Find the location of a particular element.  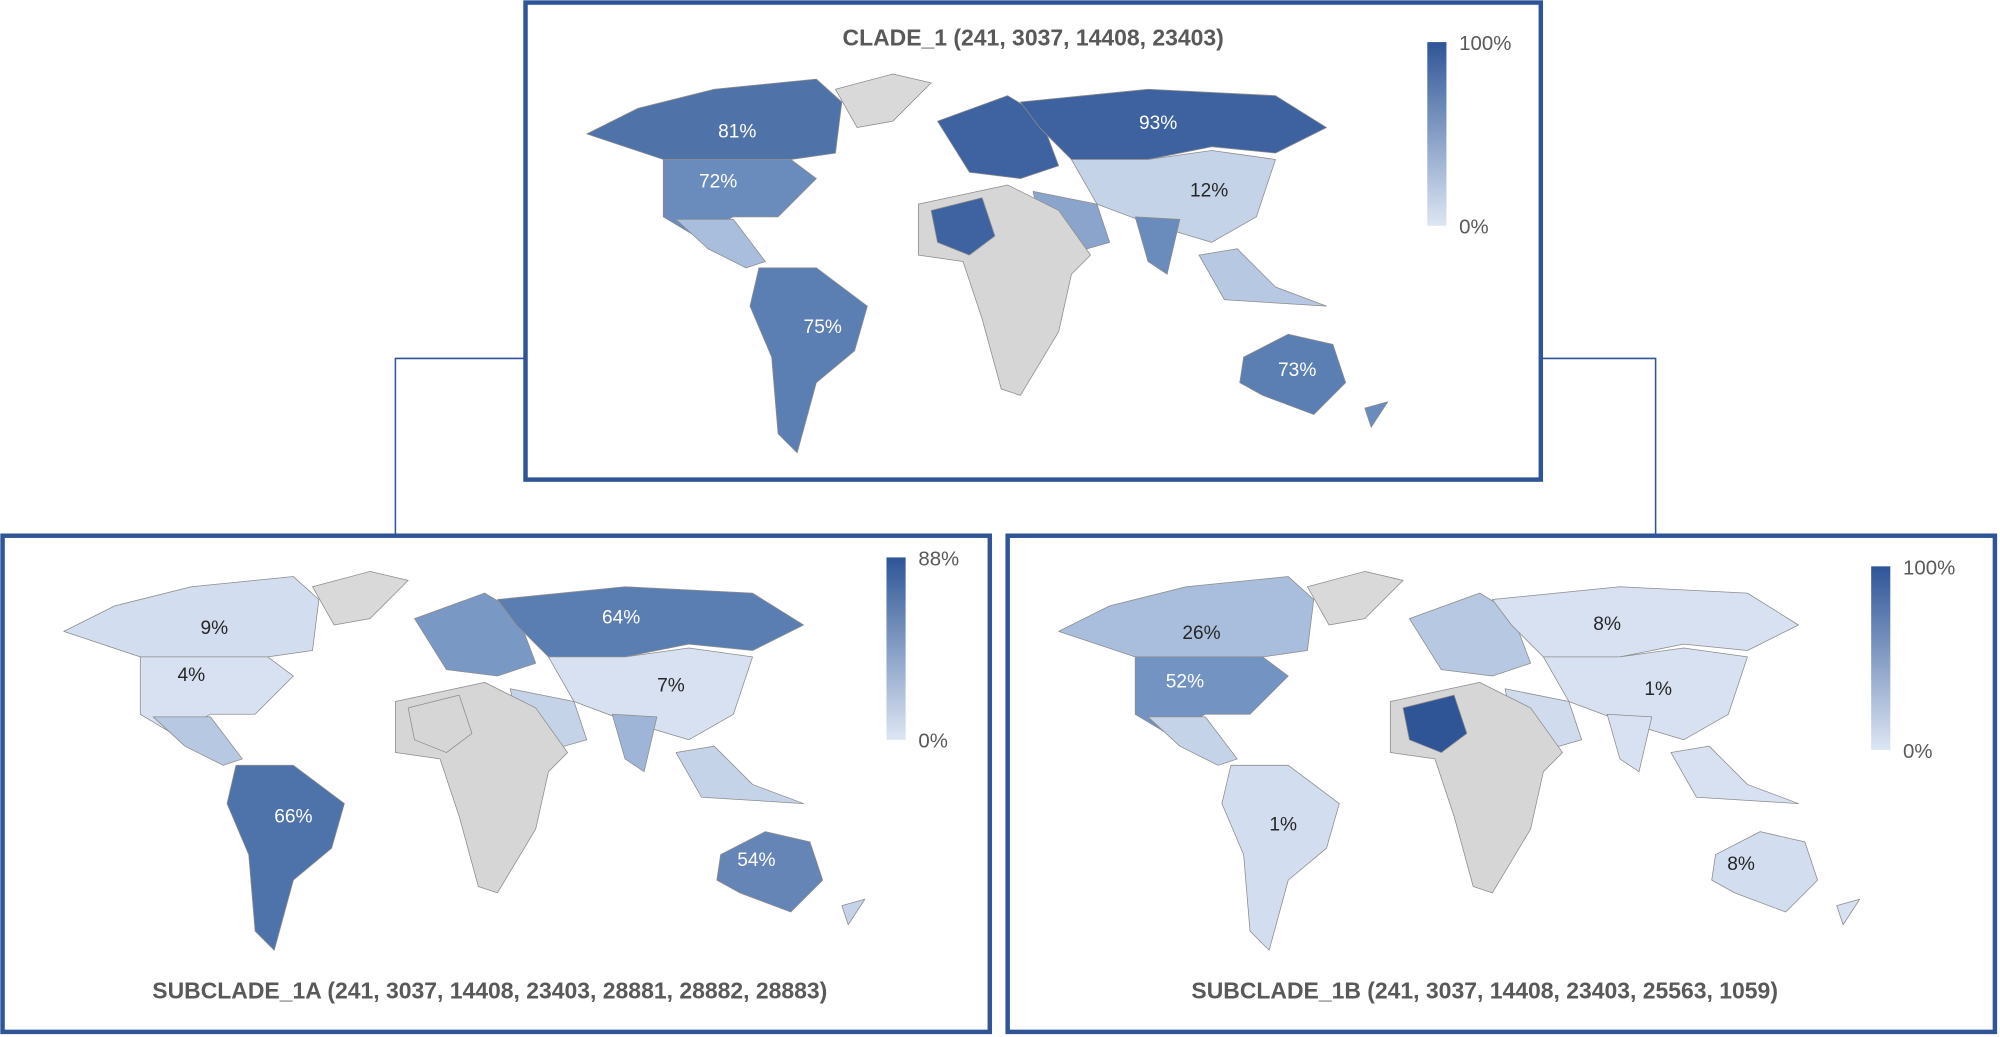

percent-label: 72% is located at coordinates (718, 181).